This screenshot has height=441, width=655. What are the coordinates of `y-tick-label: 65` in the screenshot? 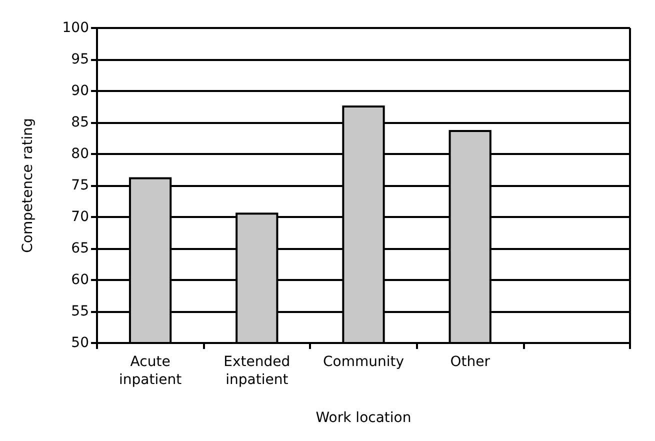 It's located at (80, 248).